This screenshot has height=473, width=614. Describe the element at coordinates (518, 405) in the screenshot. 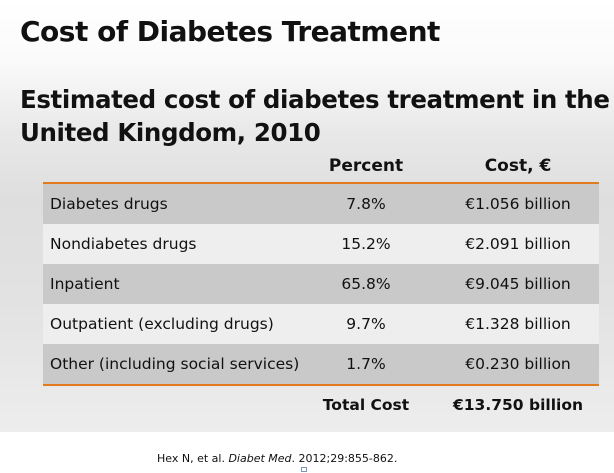

I see `total-value: €13.750 billion` at that location.